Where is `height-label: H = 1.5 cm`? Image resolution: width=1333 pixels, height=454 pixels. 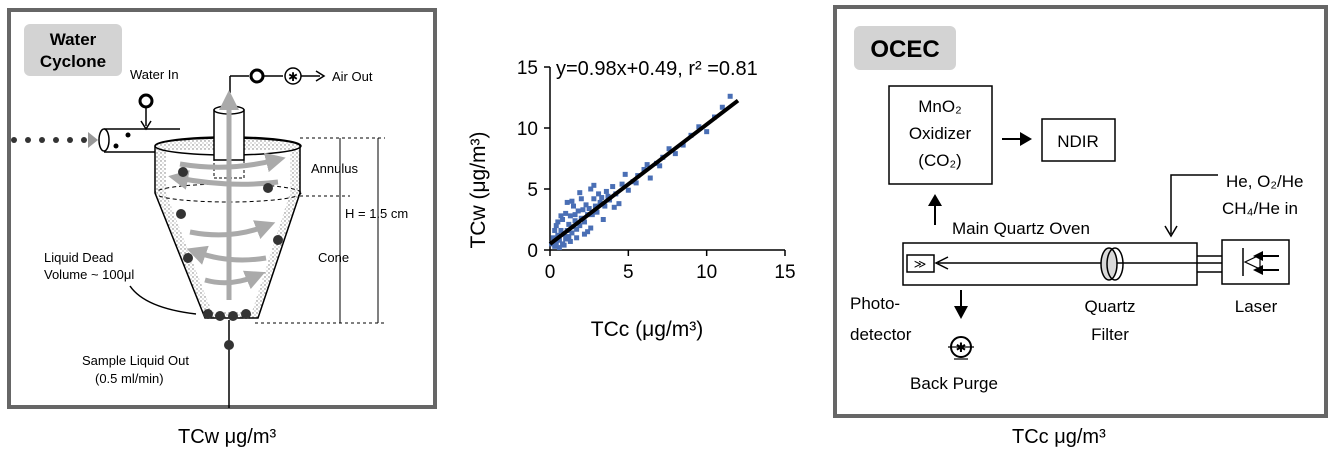 height-label: H = 1.5 cm is located at coordinates (376, 213).